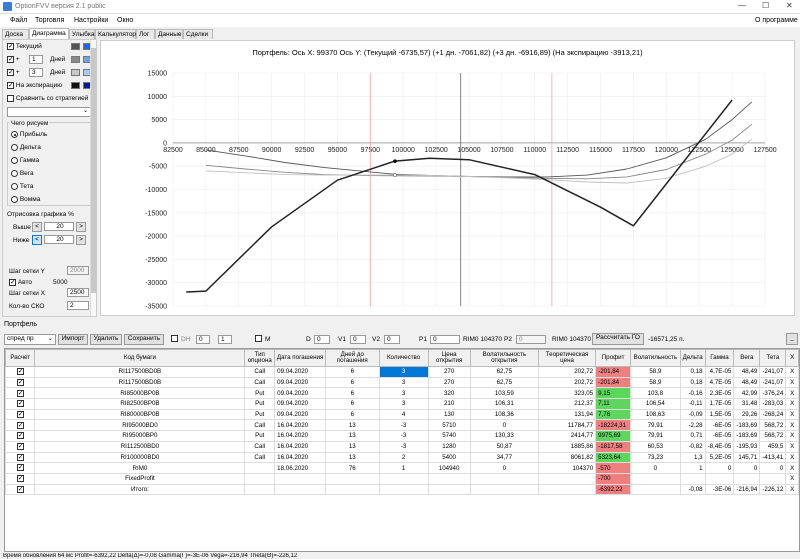 The width and height of the screenshot is (800, 559). Describe the element at coordinates (773, 358) in the screenshot. I see `column-header: Тета` at that location.